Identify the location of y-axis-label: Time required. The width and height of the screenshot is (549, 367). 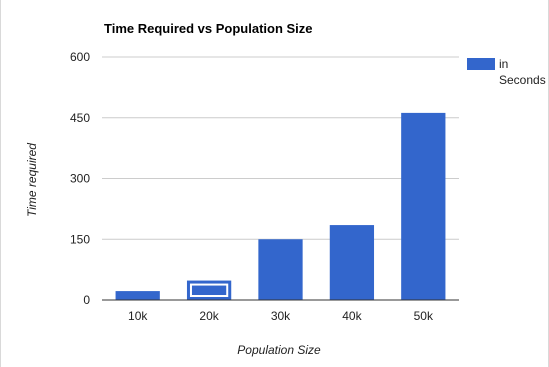
(32, 180).